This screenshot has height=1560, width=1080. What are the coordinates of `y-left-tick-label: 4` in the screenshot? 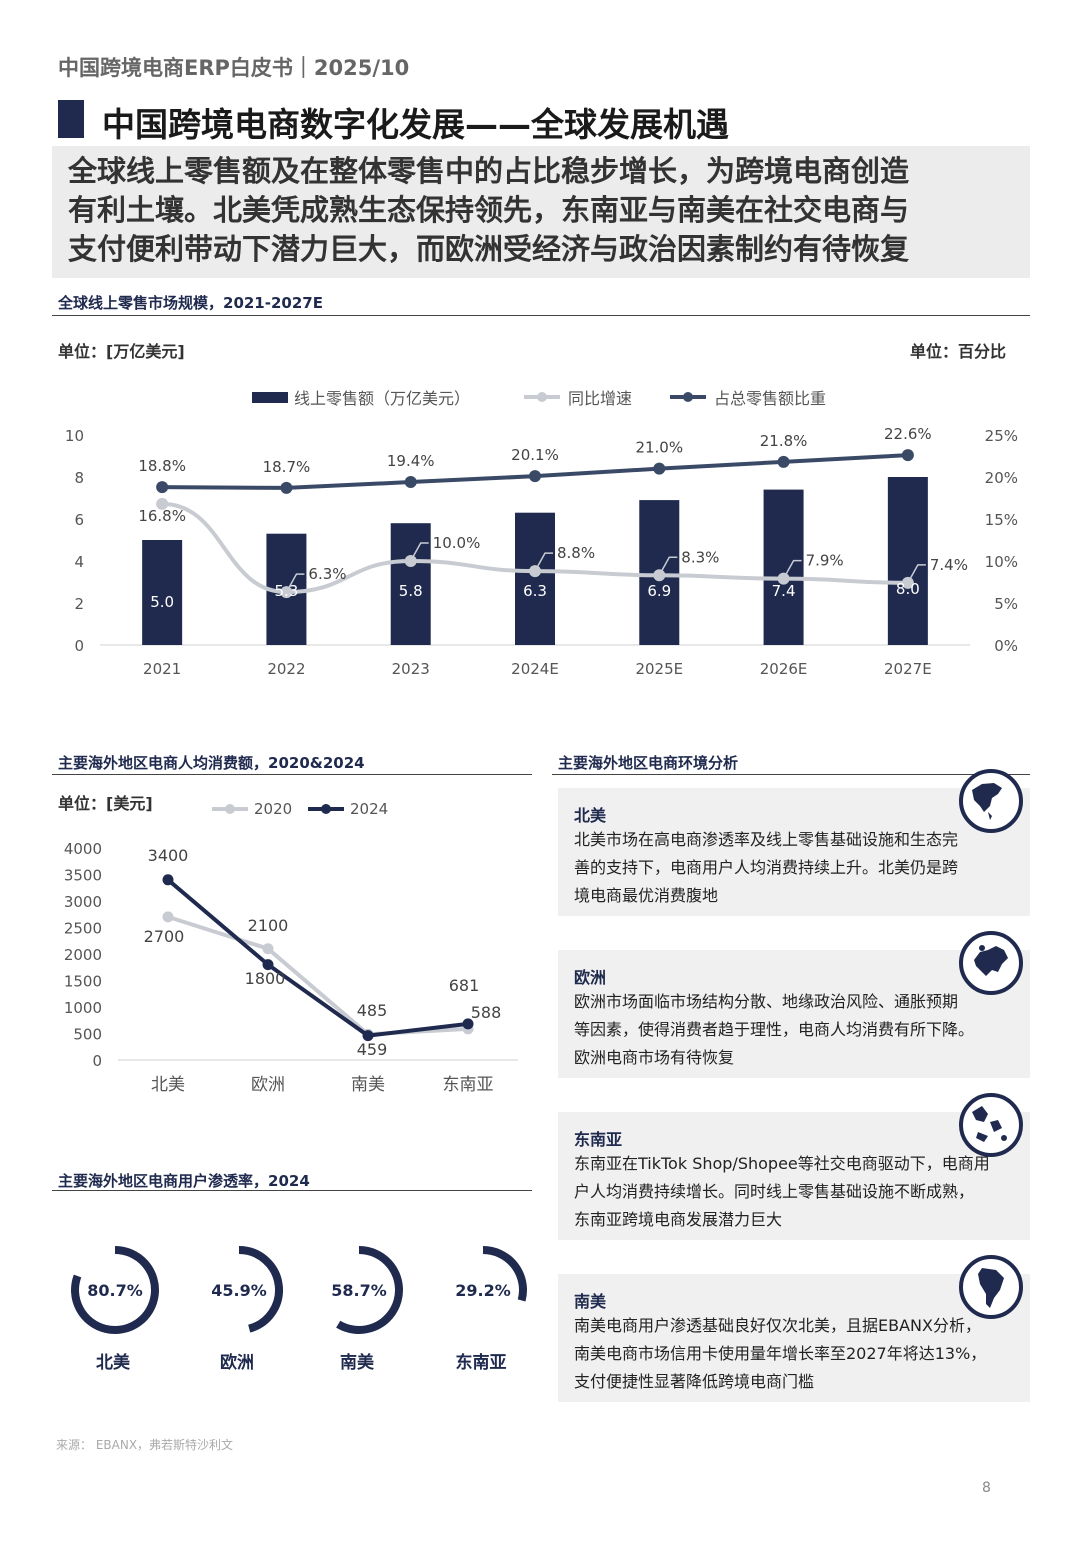 It's located at (79, 562).